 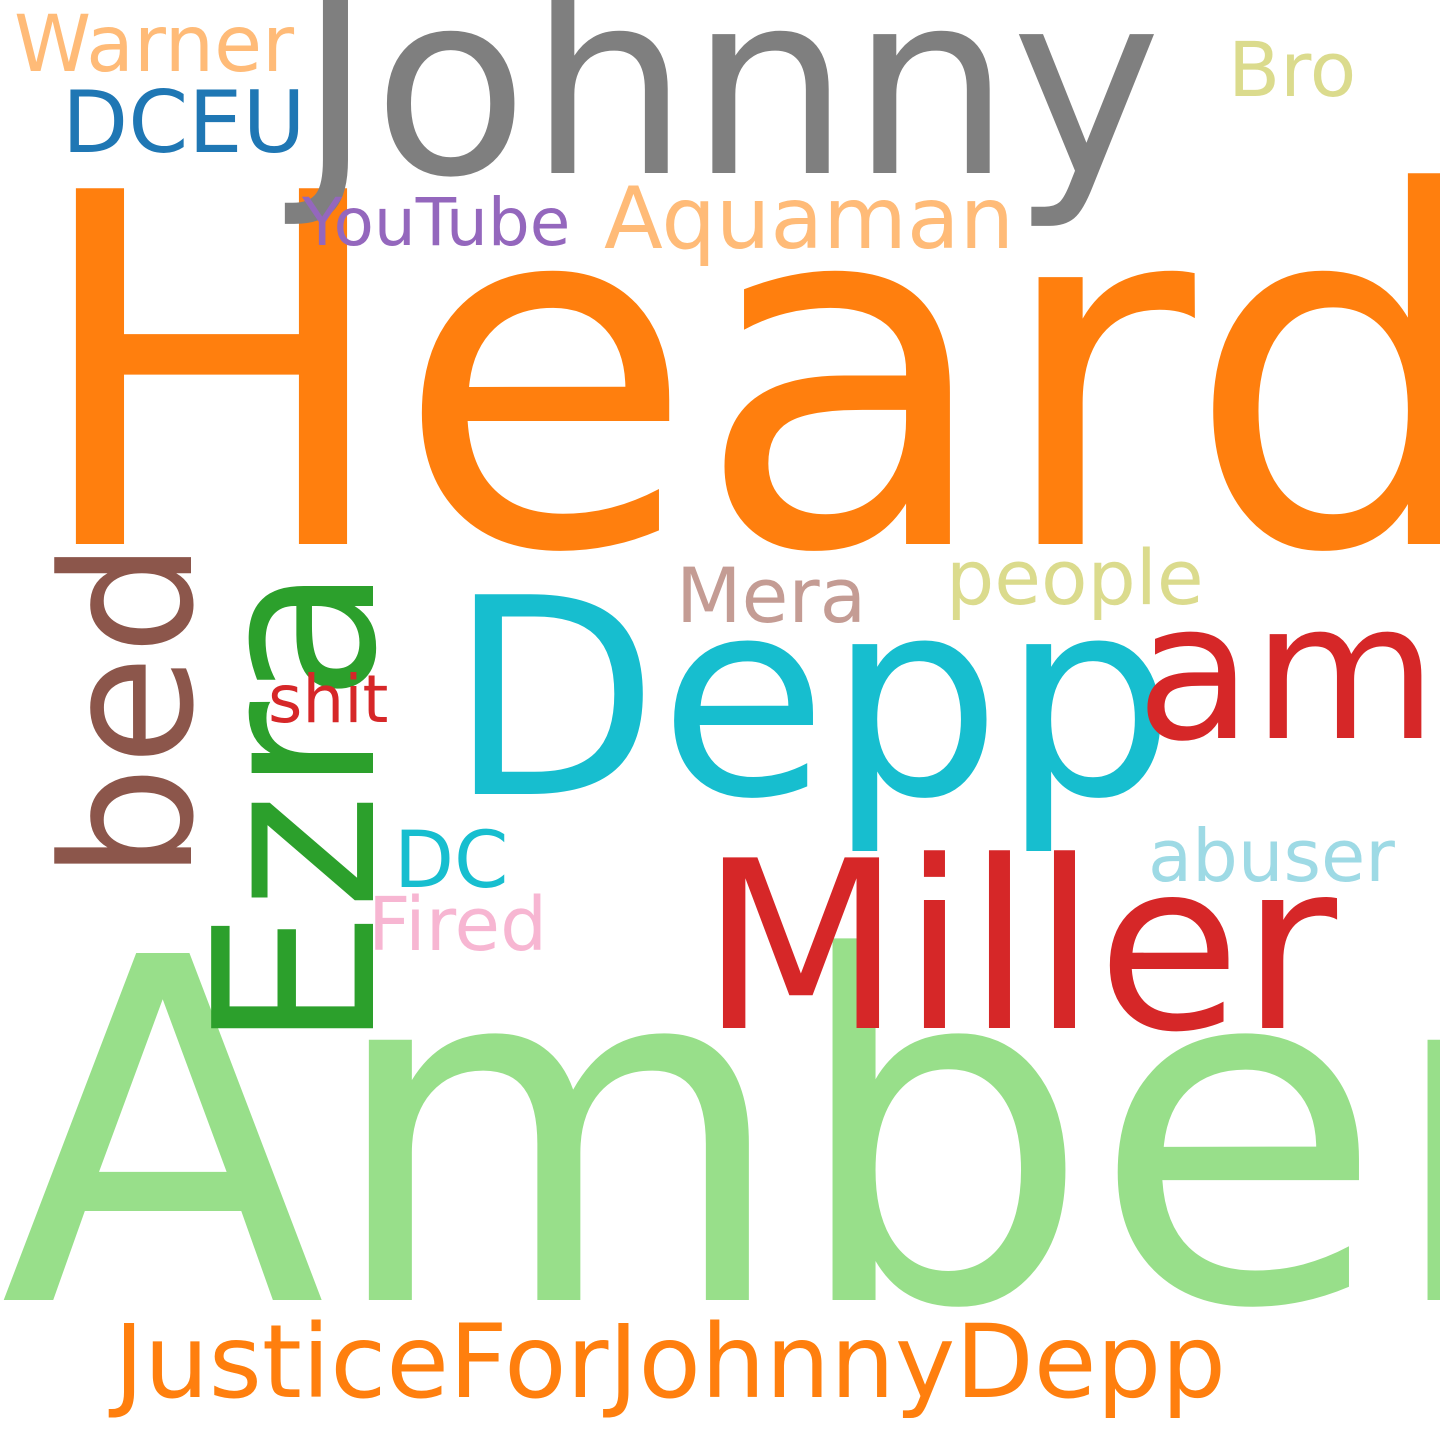 I want to click on word-bed: bed, so click(x=129, y=710).